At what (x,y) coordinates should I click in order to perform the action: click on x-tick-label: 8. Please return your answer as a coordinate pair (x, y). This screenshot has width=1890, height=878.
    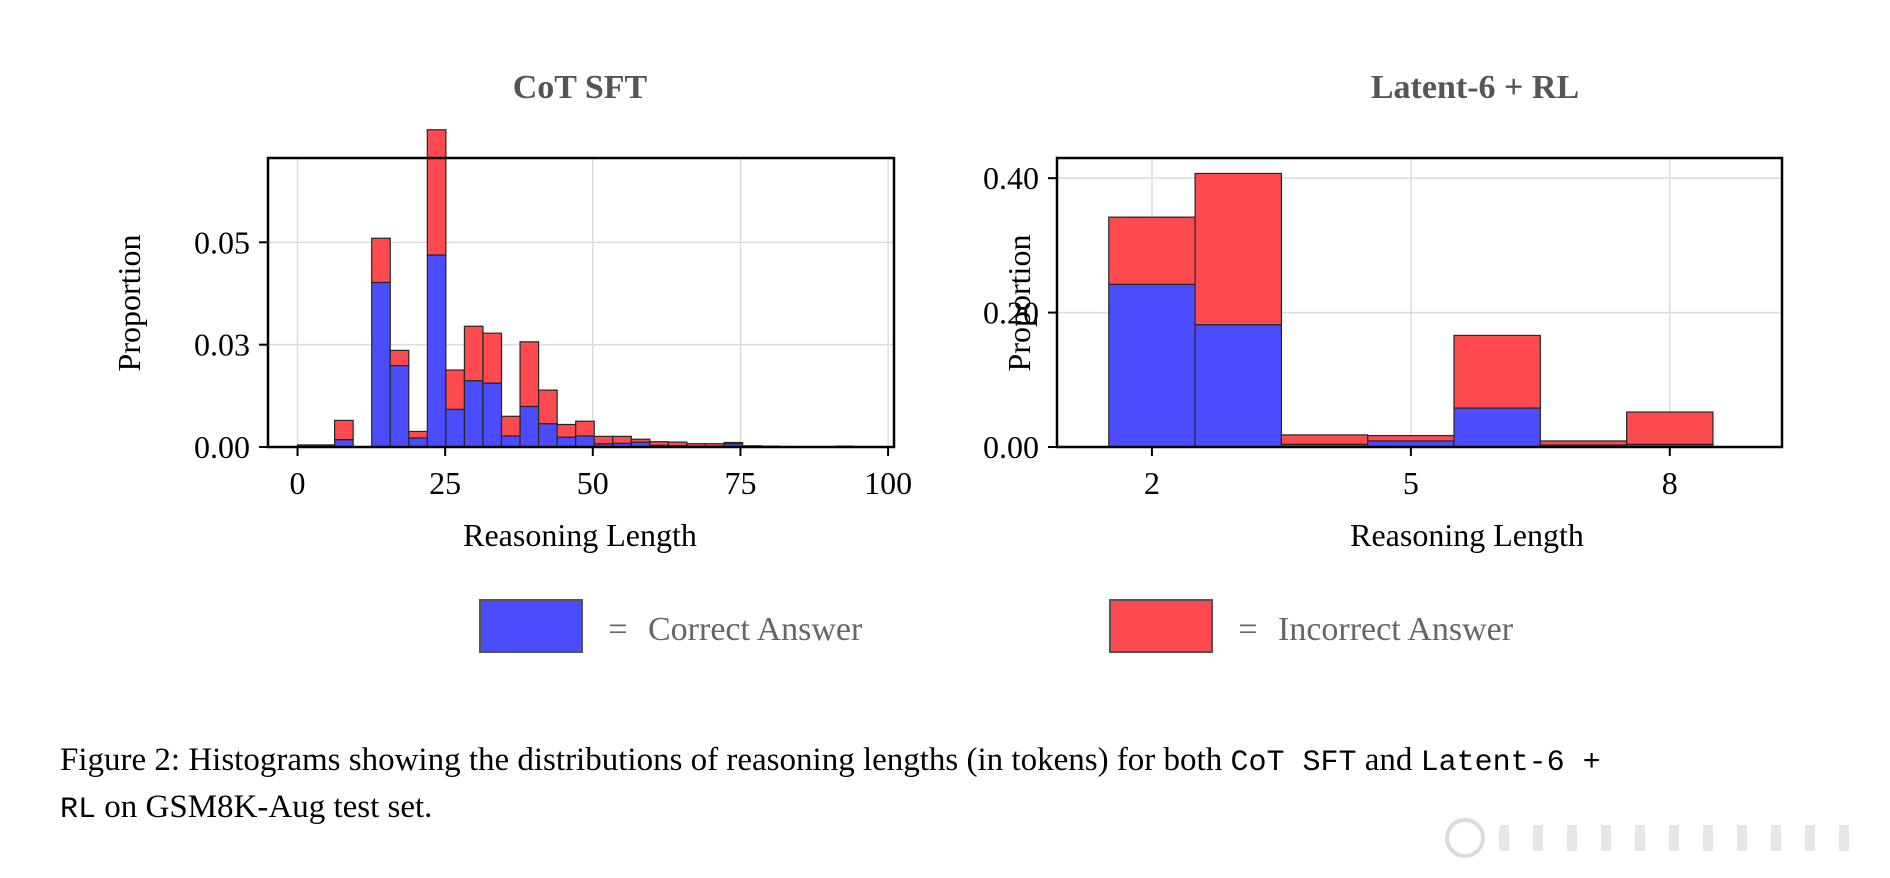
    Looking at the image, I should click on (1670, 483).